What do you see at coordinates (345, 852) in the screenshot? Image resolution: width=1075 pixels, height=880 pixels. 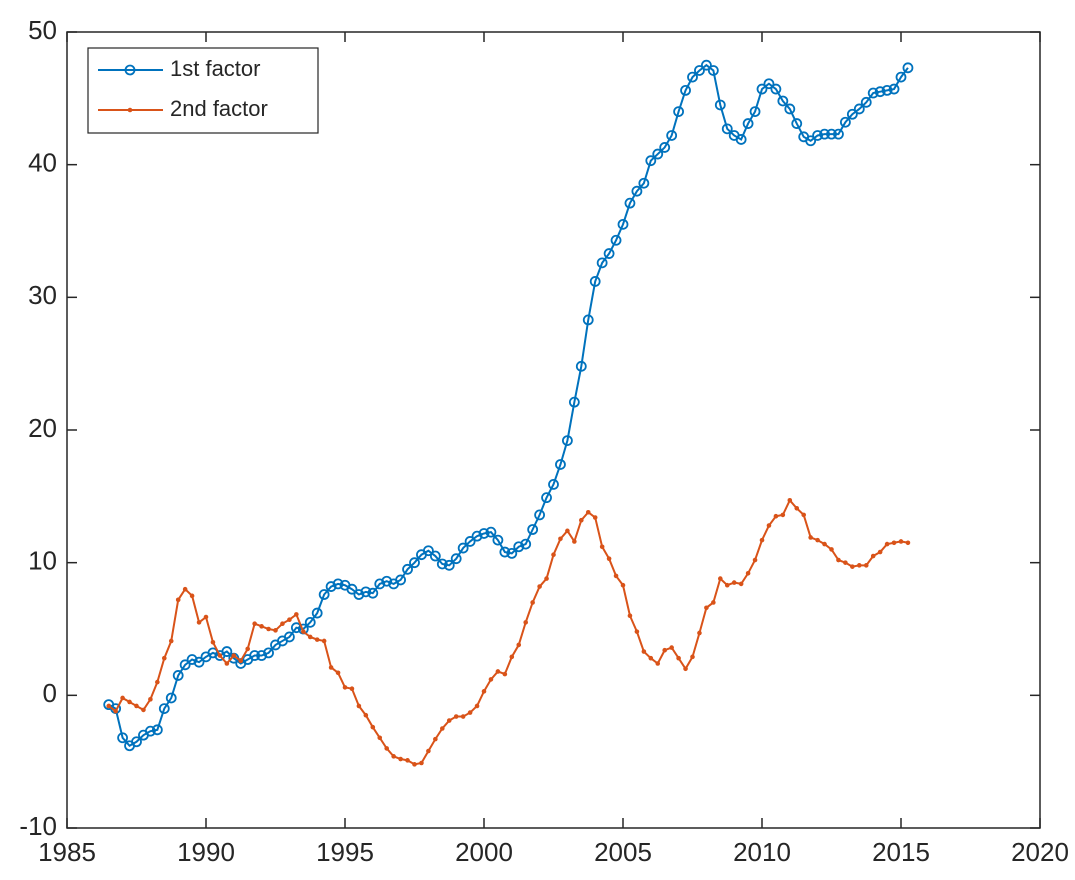 I see `x-tick-label: 1995` at bounding box center [345, 852].